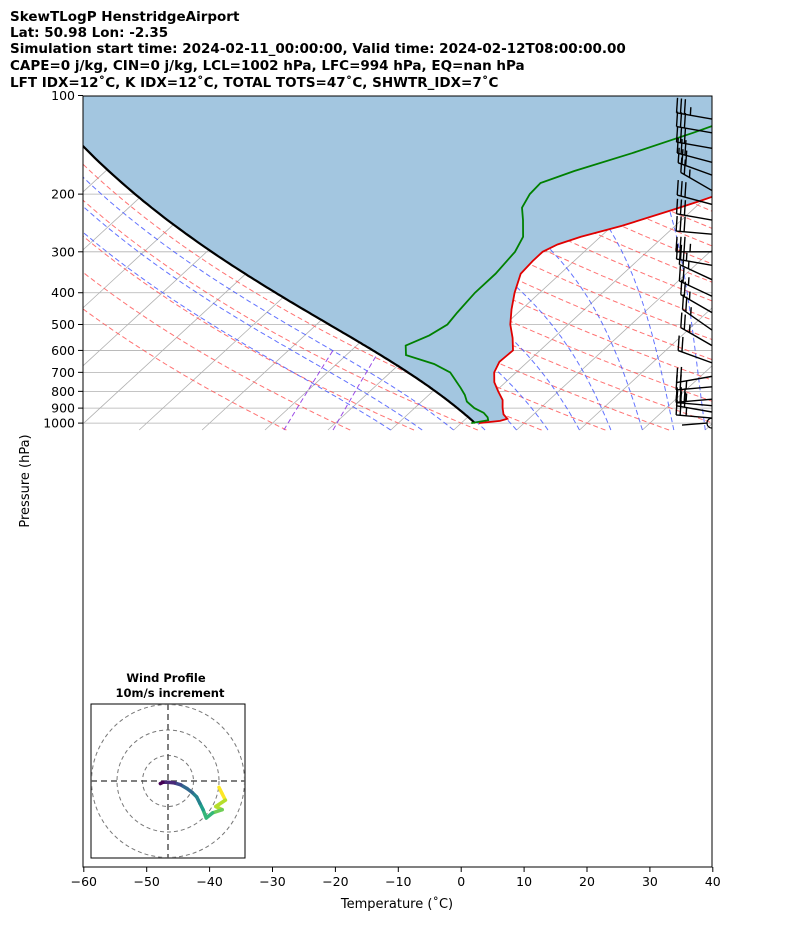 The height and width of the screenshot is (937, 794). I want to click on x-tick-label: −60, so click(84, 881).